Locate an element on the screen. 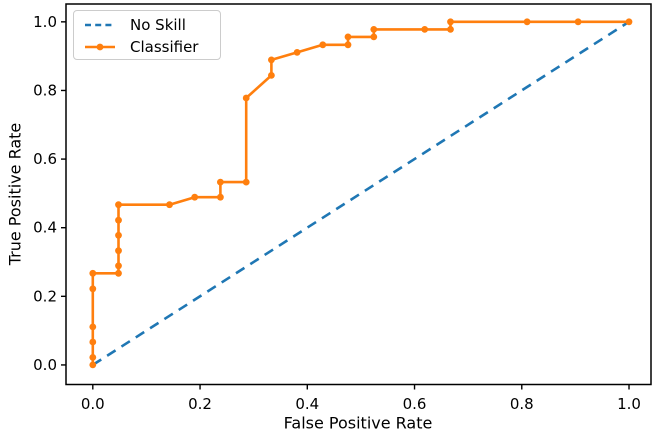 This screenshot has width=657, height=436. x-tick-label: 0.4 is located at coordinates (307, 404).